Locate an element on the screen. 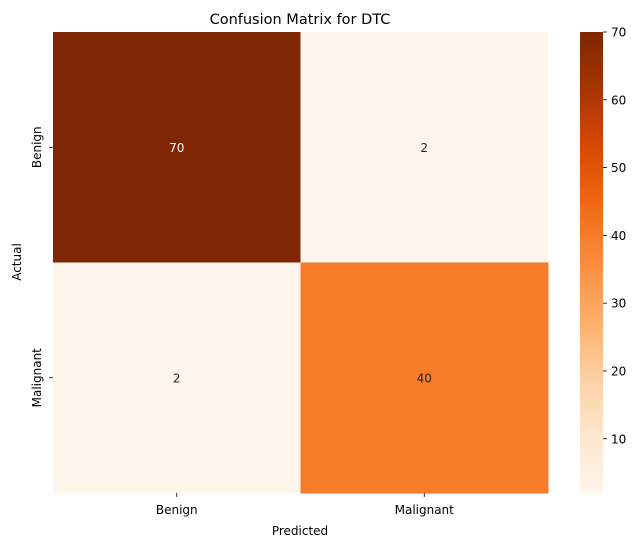 The height and width of the screenshot is (551, 640). cell-value-label: 40 is located at coordinates (424, 378).